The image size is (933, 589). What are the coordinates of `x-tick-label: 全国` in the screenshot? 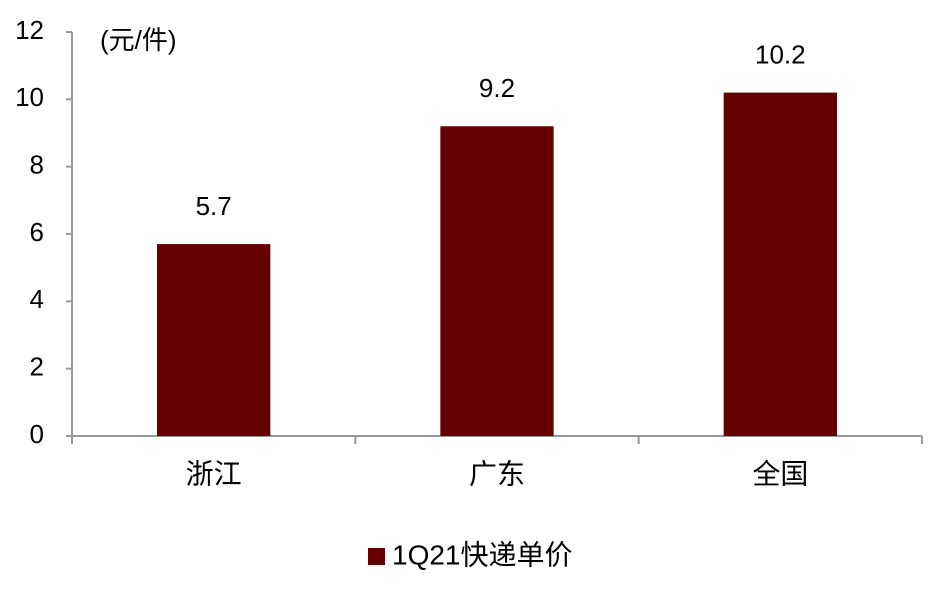 It's located at (780, 473).